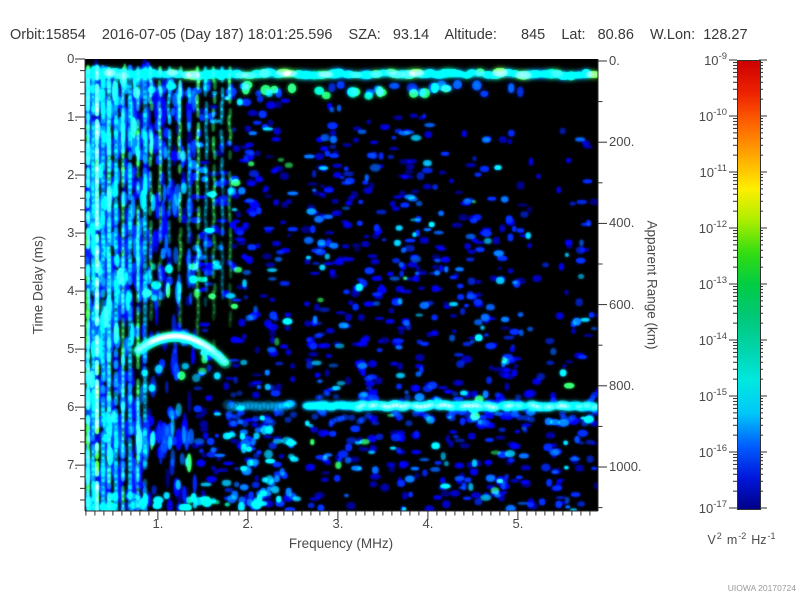 The width and height of the screenshot is (800, 600). What do you see at coordinates (248, 523) in the screenshot?
I see `x-tick-label: 2.` at bounding box center [248, 523].